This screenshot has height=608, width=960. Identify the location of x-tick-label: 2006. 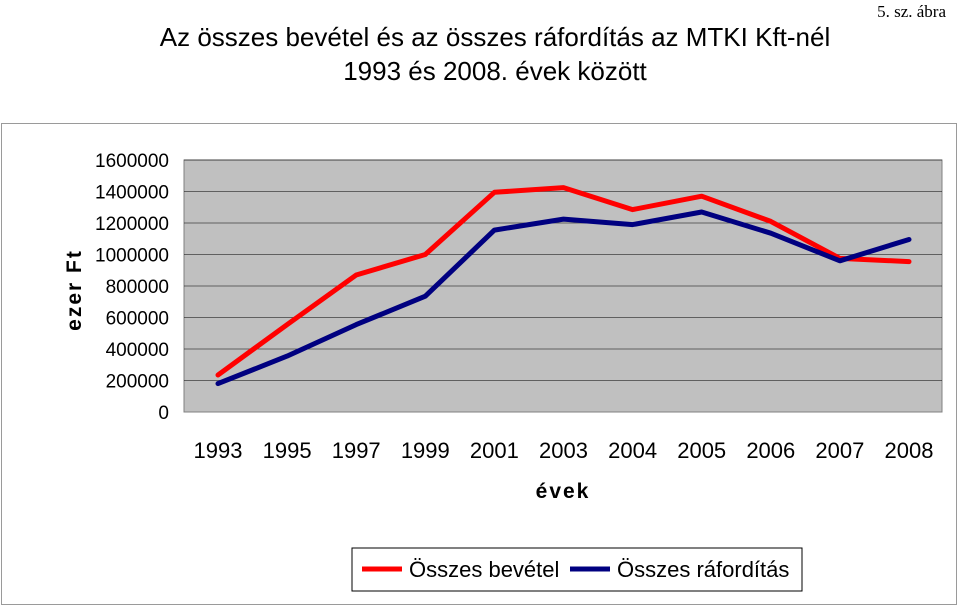
(770, 450).